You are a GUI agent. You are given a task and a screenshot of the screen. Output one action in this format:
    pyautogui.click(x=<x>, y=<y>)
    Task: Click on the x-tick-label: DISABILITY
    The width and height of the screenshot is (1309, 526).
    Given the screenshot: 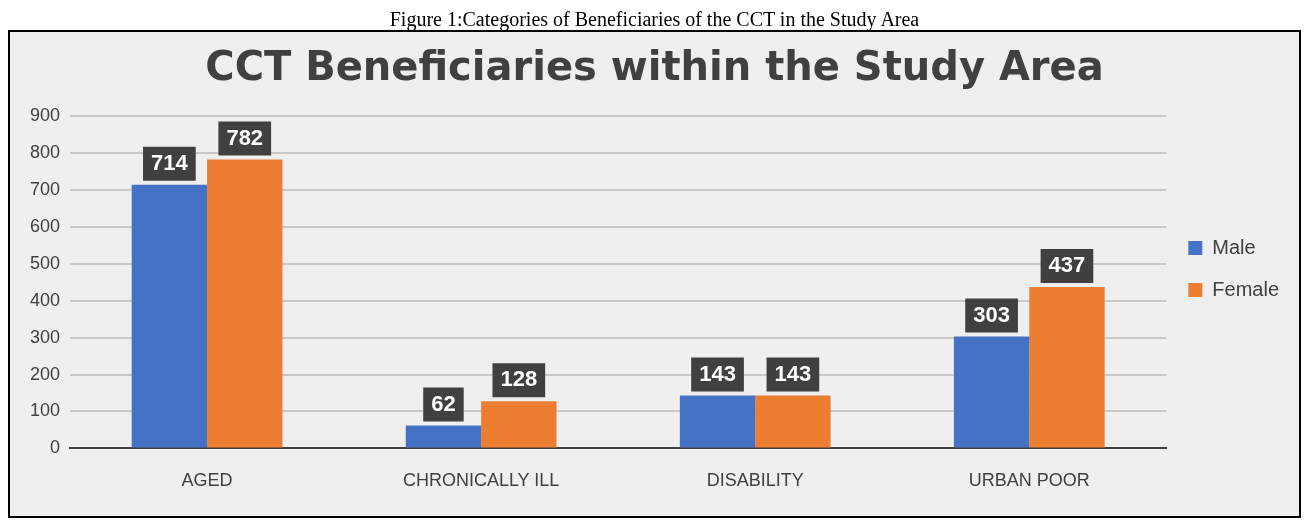 What is the action you would take?
    pyautogui.click(x=755, y=480)
    